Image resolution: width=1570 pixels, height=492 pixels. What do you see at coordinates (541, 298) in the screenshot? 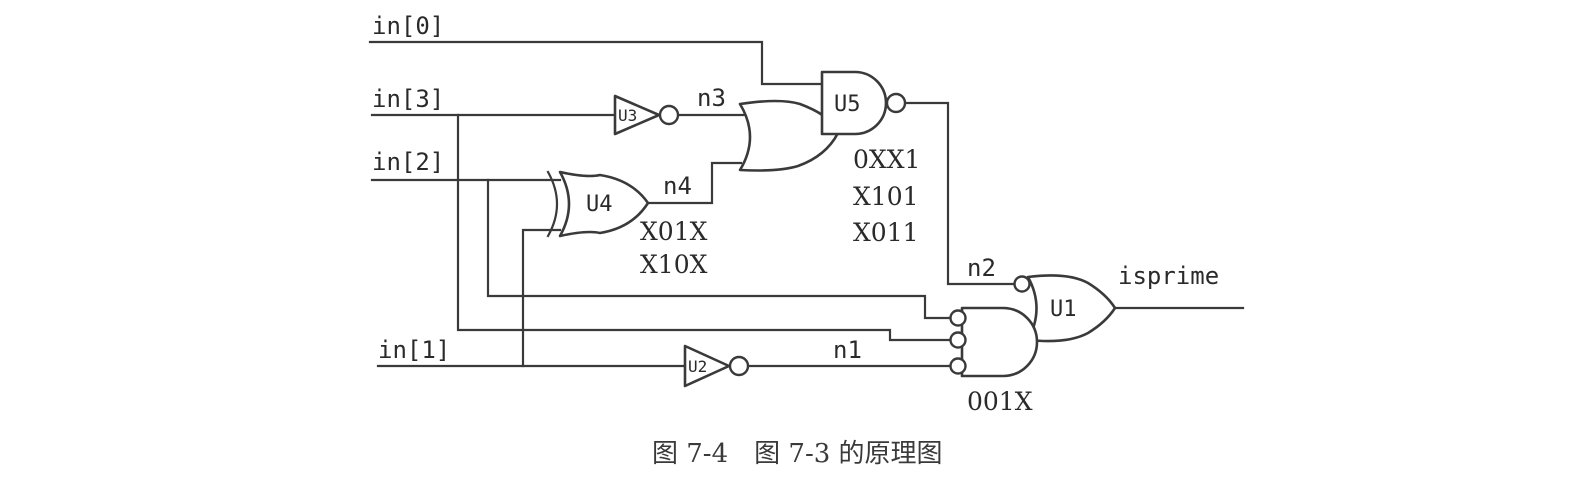
I see `wire-in1-branch` at bounding box center [541, 298].